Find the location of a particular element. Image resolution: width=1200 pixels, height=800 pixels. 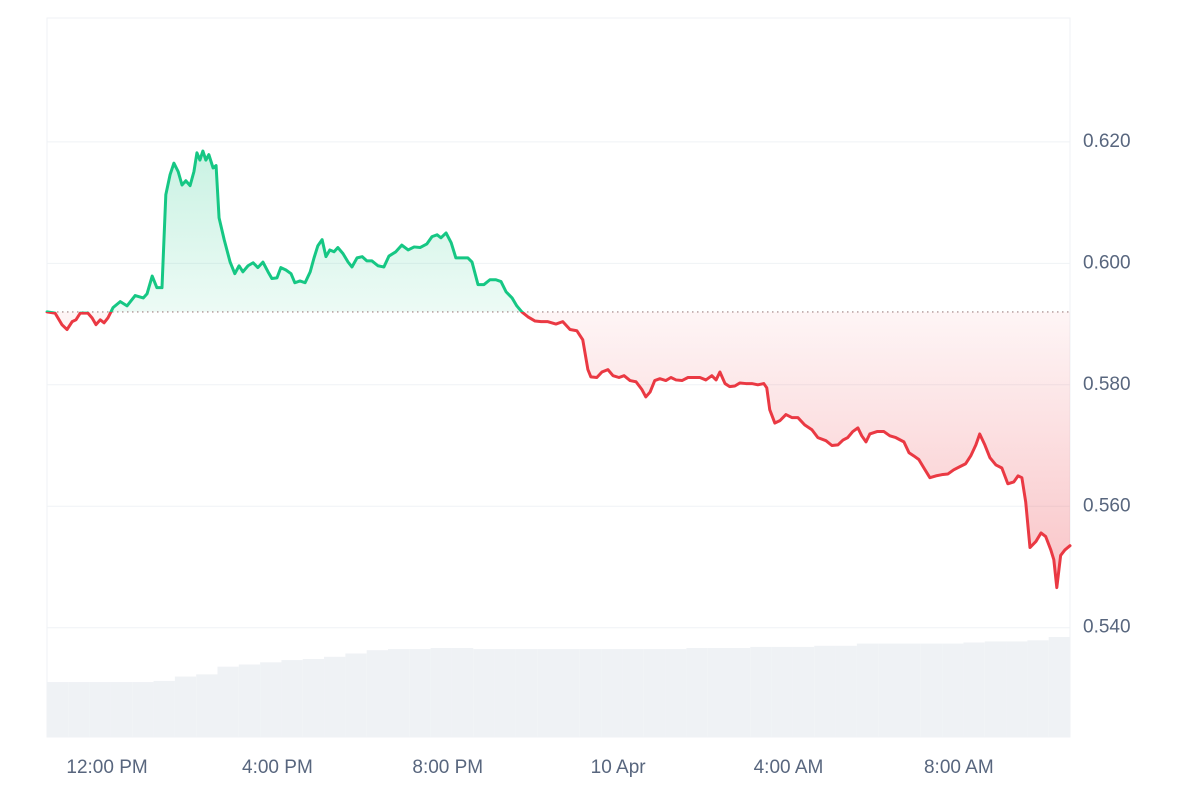

y-tick-label: 0.560 is located at coordinates (1107, 505).